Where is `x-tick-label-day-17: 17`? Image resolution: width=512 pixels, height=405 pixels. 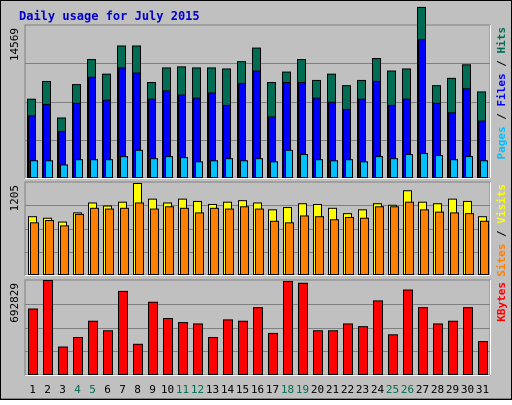 x-tick-label-day-17: 17 is located at coordinates (272, 389).